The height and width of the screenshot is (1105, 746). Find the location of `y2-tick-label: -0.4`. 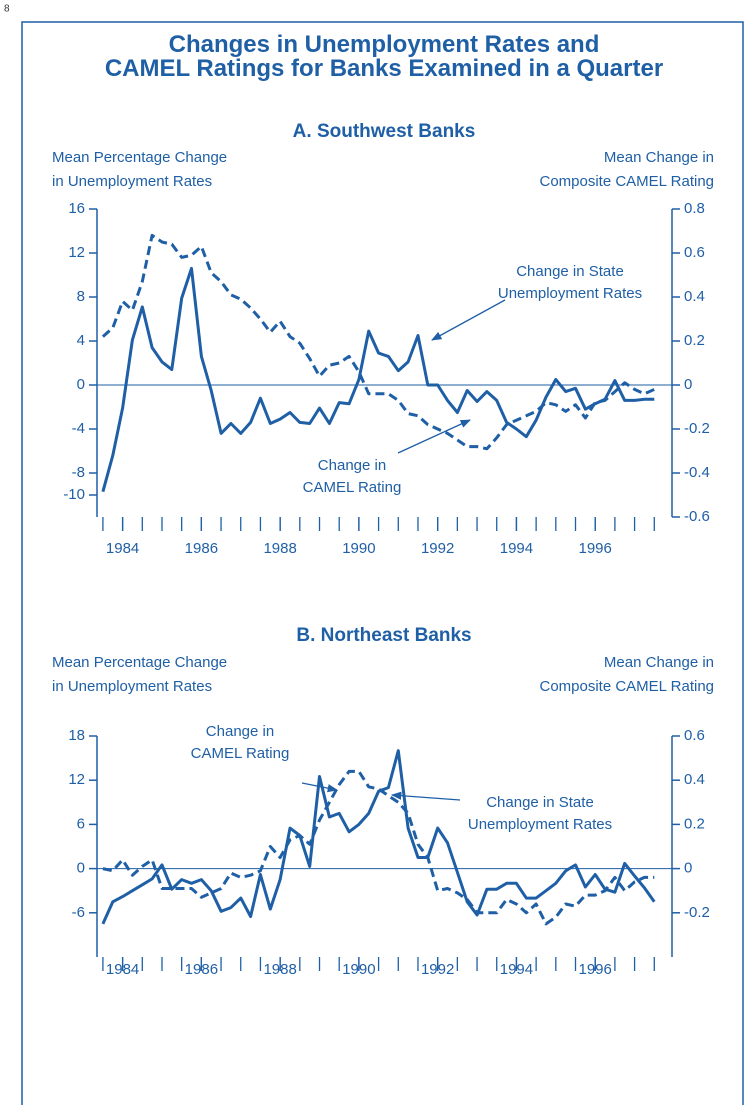

y2-tick-label: -0.4 is located at coordinates (697, 472).